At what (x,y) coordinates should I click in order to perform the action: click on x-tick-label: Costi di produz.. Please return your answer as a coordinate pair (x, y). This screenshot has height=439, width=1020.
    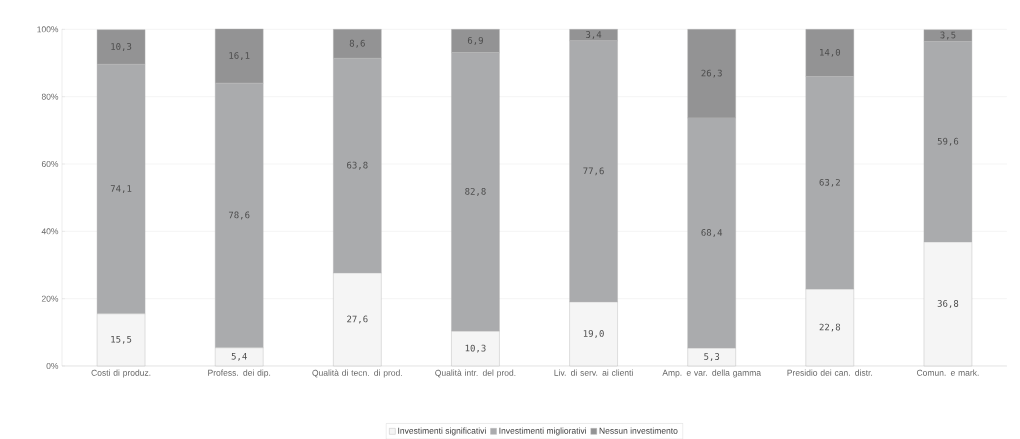
    Looking at the image, I should click on (121, 373).